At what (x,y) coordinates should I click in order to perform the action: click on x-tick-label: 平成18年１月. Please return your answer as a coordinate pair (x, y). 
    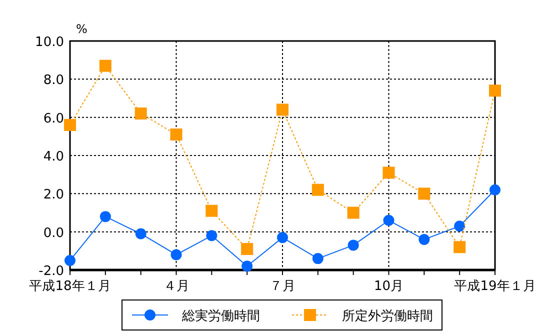
    Looking at the image, I should click on (70, 286).